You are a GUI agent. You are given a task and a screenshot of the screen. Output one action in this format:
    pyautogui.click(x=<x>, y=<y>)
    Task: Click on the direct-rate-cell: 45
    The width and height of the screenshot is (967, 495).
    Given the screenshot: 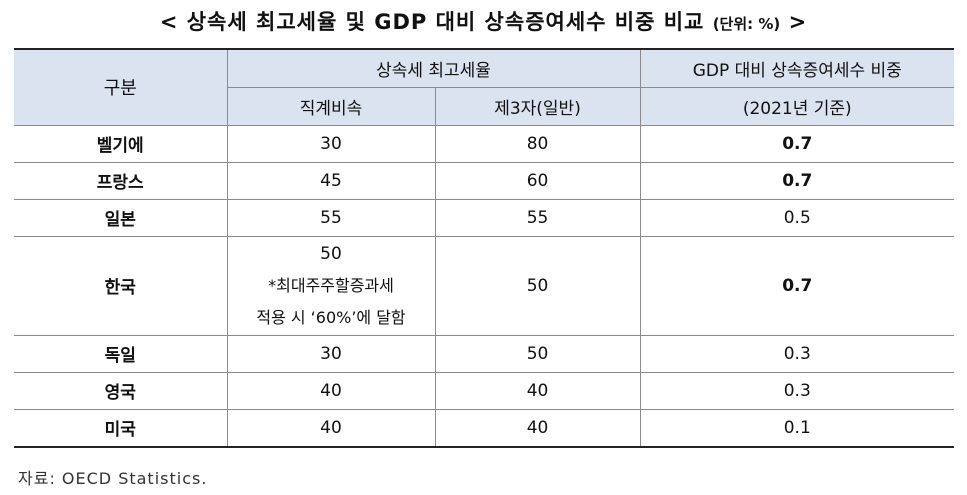 What is the action you would take?
    pyautogui.click(x=331, y=180)
    